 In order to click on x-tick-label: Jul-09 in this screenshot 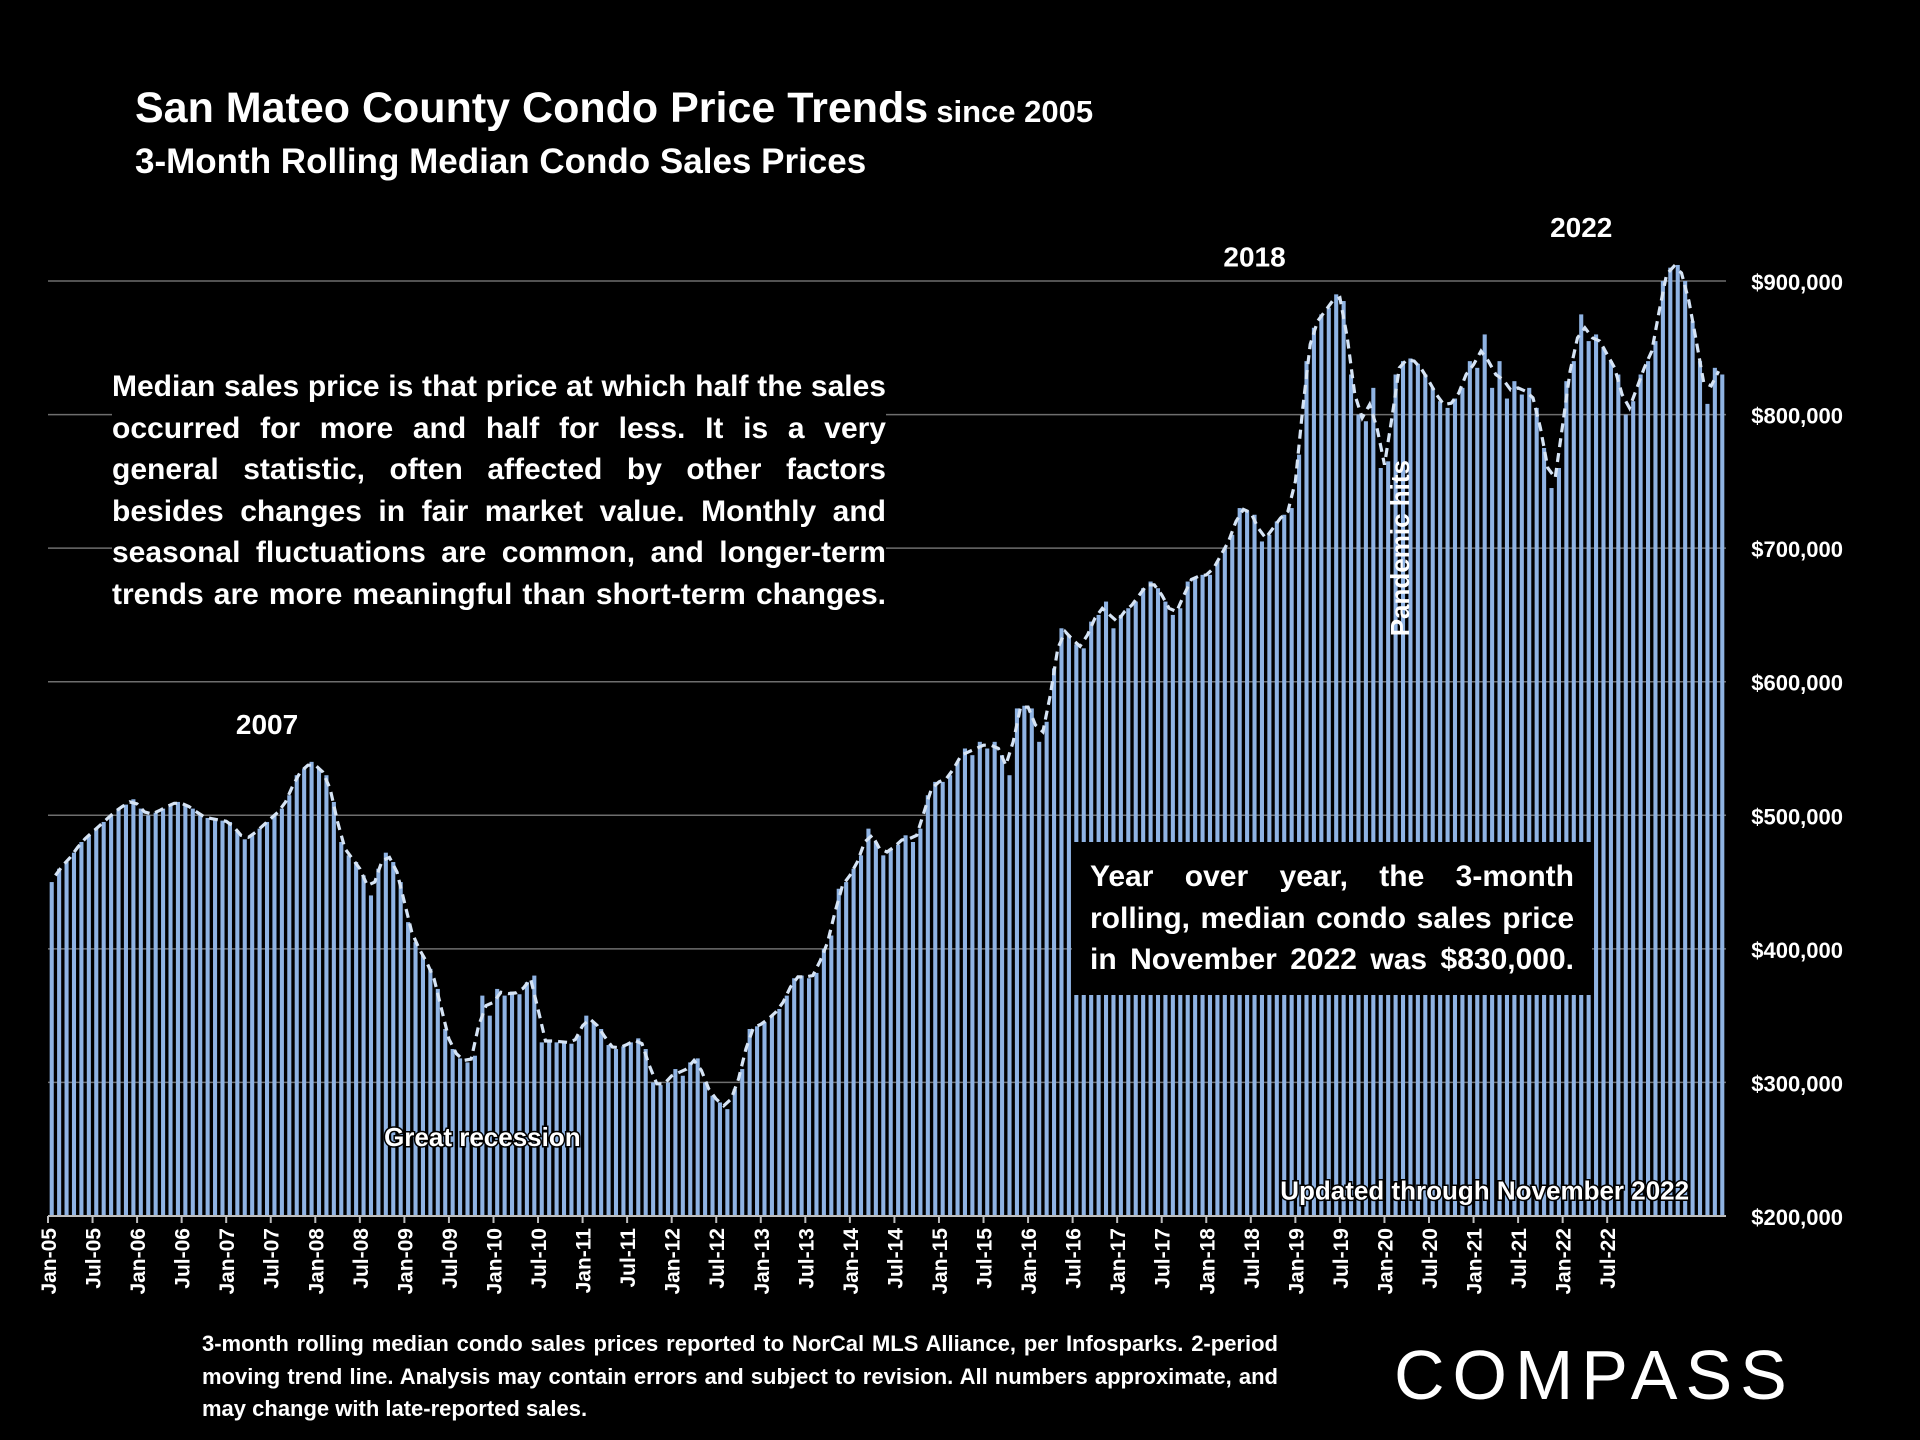, I will do `click(450, 1258)`.